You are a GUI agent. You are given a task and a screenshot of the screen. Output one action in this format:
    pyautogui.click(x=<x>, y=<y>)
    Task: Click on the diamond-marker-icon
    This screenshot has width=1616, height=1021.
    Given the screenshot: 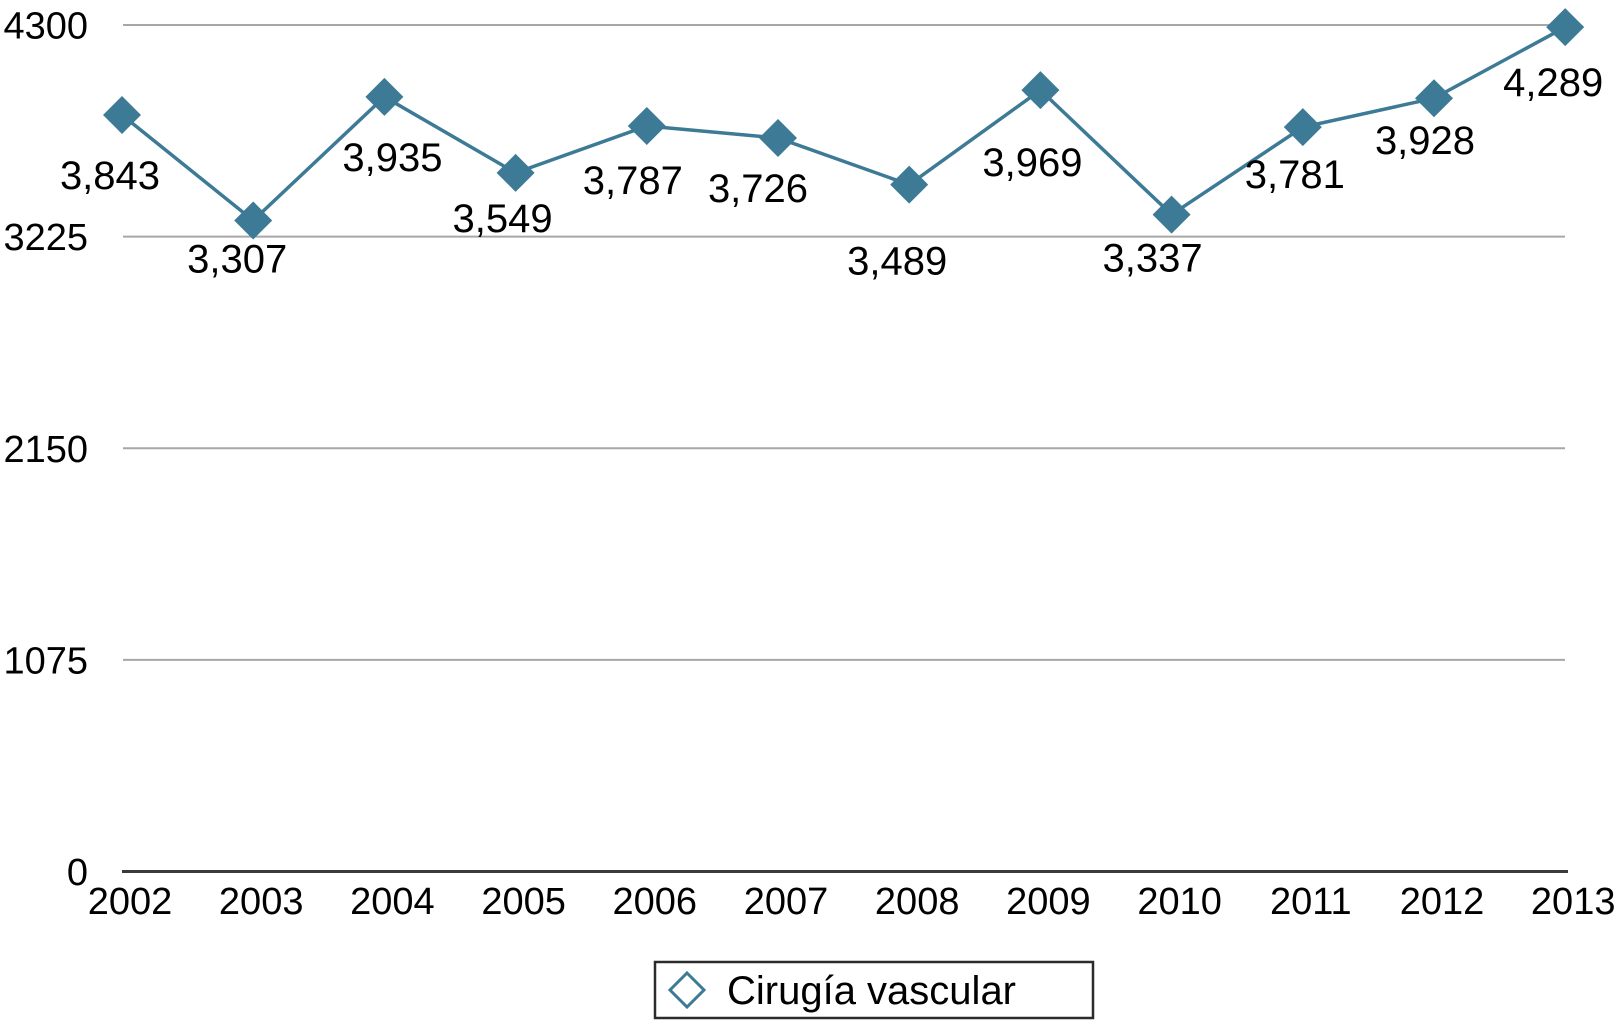 What is the action you would take?
    pyautogui.click(x=687, y=990)
    